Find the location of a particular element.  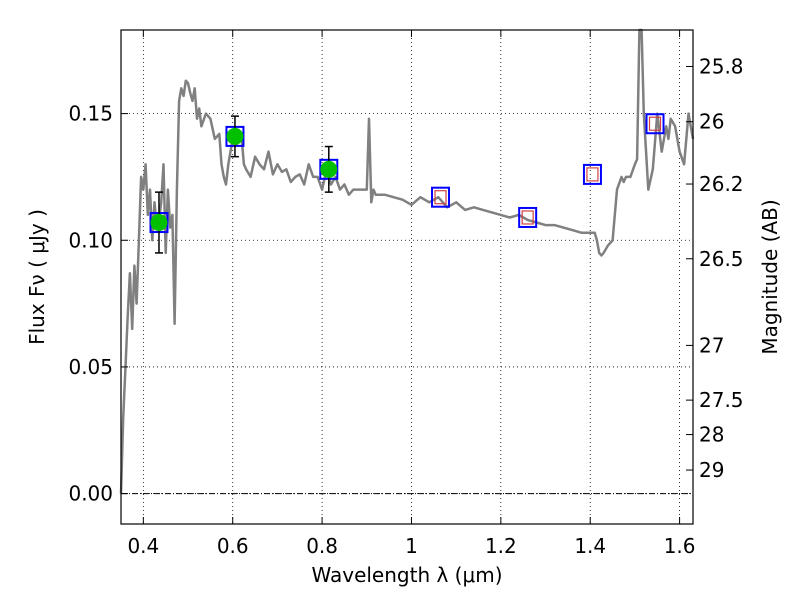

x-tick-label: 0.4 is located at coordinates (143, 546).